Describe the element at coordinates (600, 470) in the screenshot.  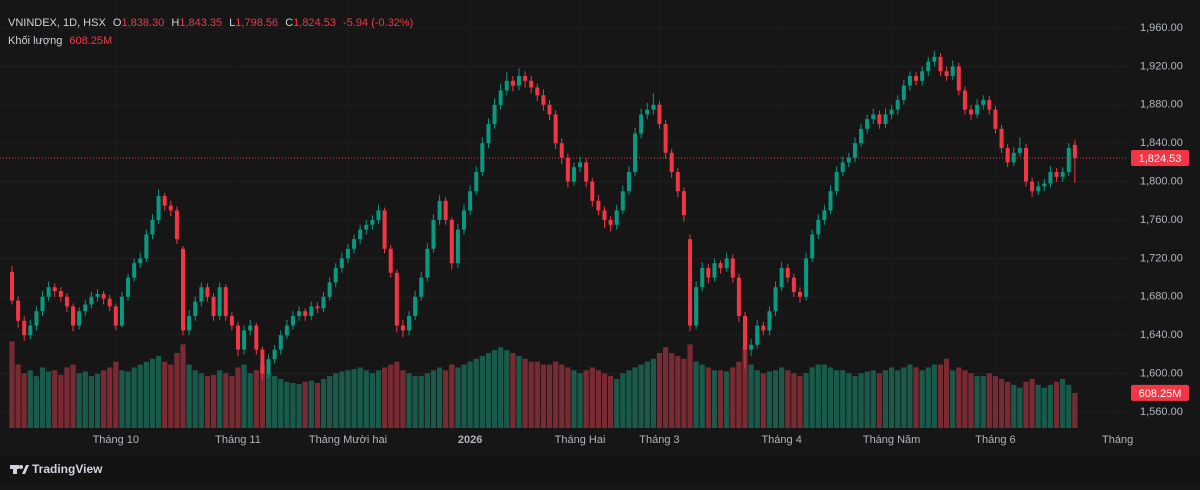
I see `footer` at that location.